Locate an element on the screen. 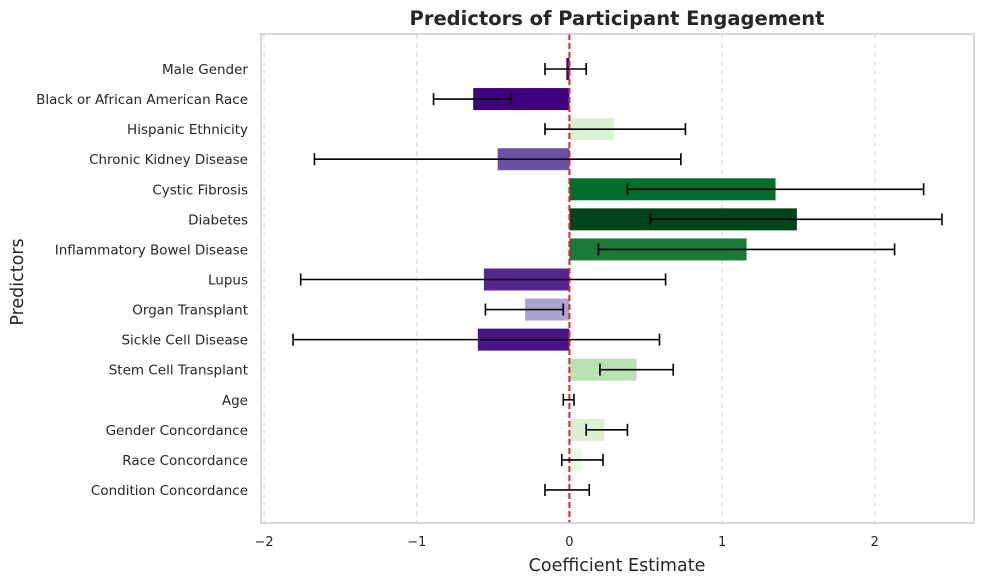 The width and height of the screenshot is (984, 584). category-label: Cystic Fibrosis is located at coordinates (200, 190).